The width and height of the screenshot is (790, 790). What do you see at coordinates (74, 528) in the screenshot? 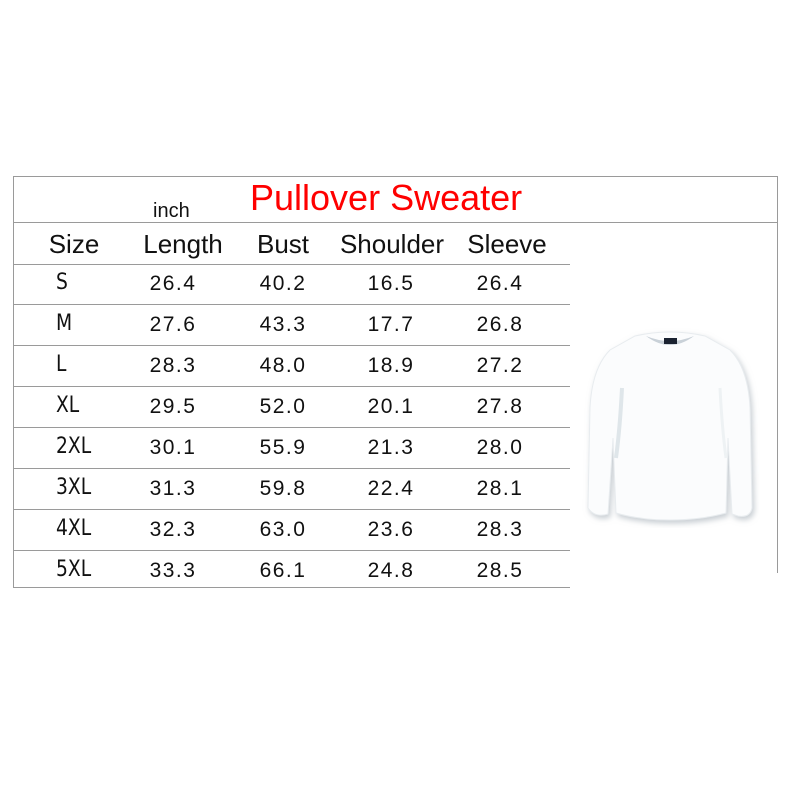
I see `size-cell: 4XL` at bounding box center [74, 528].